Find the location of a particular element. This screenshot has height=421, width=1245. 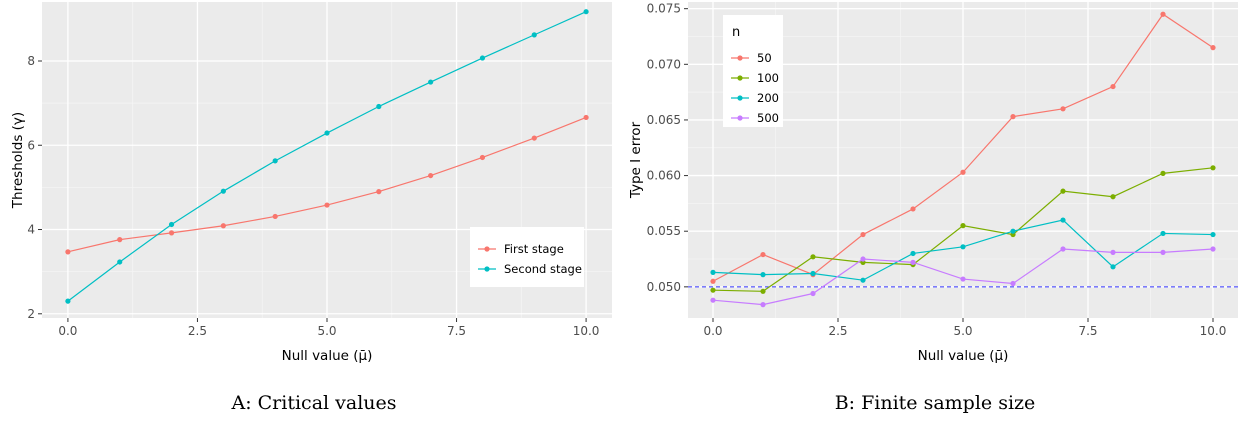

y-tick-label: 8 is located at coordinates (31, 61).